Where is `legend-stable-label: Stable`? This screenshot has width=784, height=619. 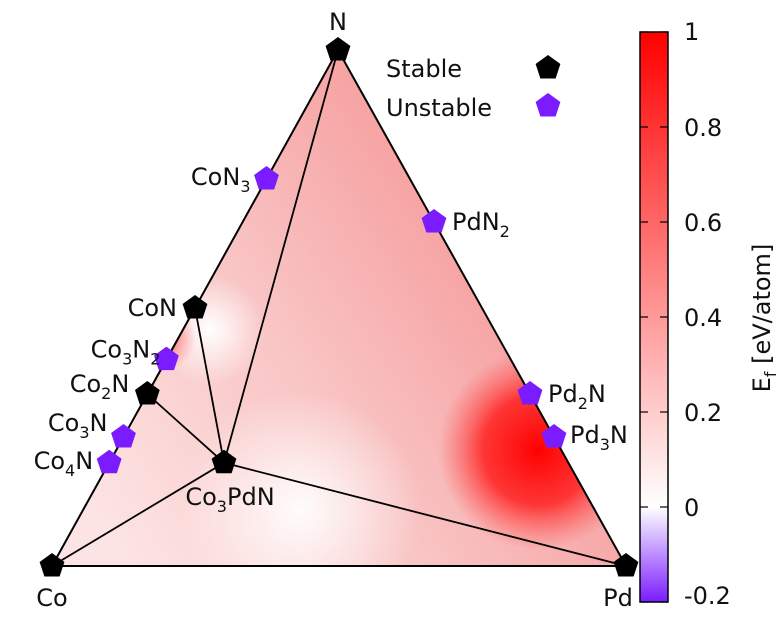
legend-stable-label: Stable is located at coordinates (424, 69).